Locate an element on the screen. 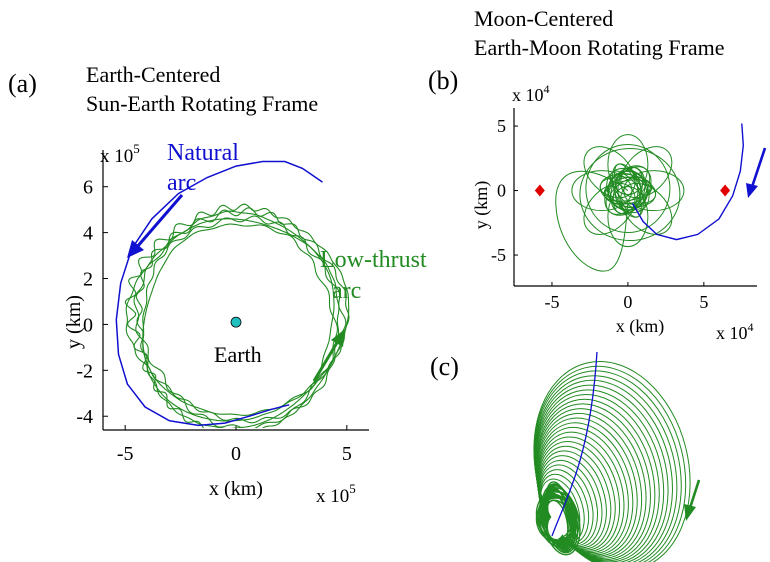  panel-b-x-tick-label: 0 is located at coordinates (627, 302).